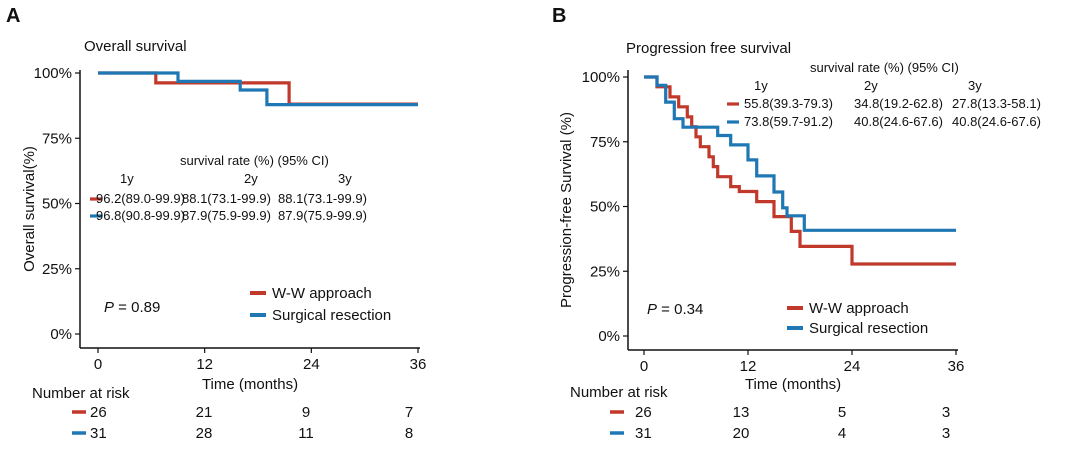  I want to click on panel-b-survival-table-col-2y: 2y, so click(871, 85).